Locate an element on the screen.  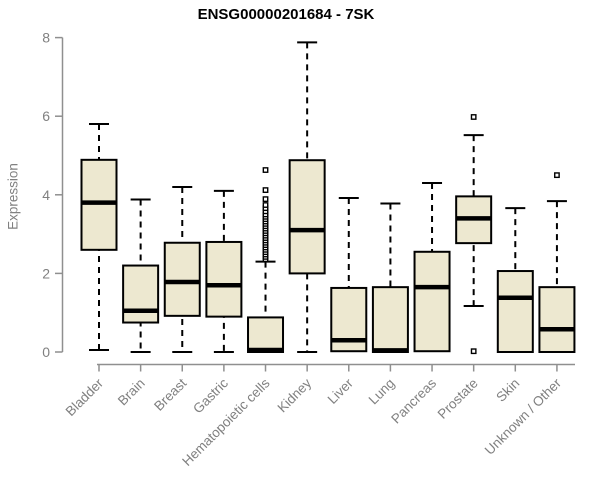
x-category-label-gastric: Gastric is located at coordinates (210, 395).